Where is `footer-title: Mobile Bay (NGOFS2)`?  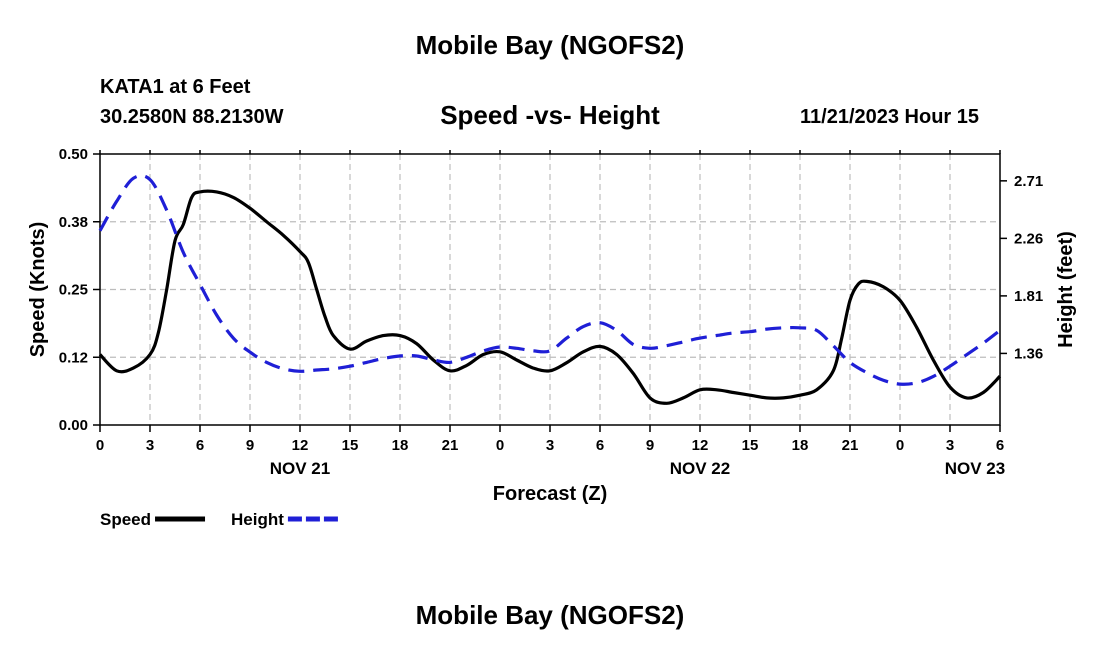
footer-title: Mobile Bay (NGOFS2) is located at coordinates (550, 615).